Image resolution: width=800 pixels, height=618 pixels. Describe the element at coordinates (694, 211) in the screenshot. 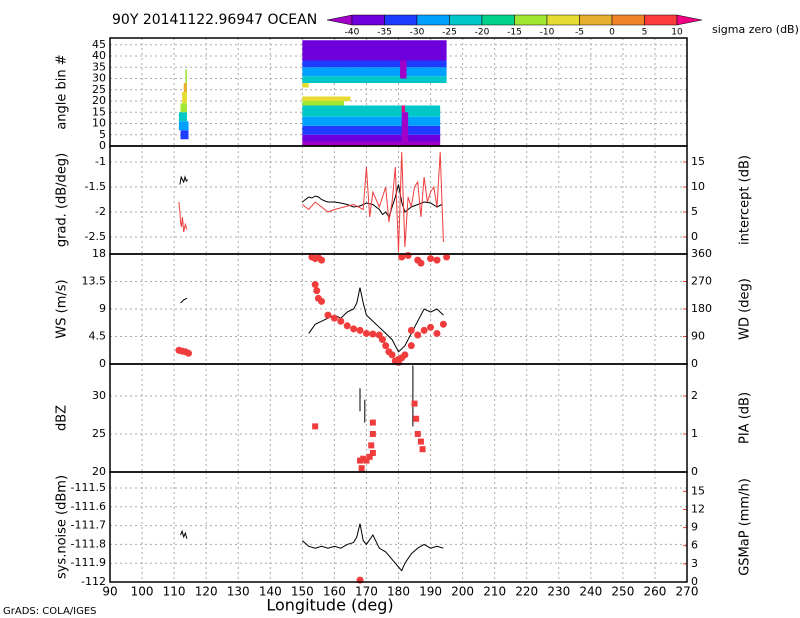

I see `y2-tick-label: 5` at that location.